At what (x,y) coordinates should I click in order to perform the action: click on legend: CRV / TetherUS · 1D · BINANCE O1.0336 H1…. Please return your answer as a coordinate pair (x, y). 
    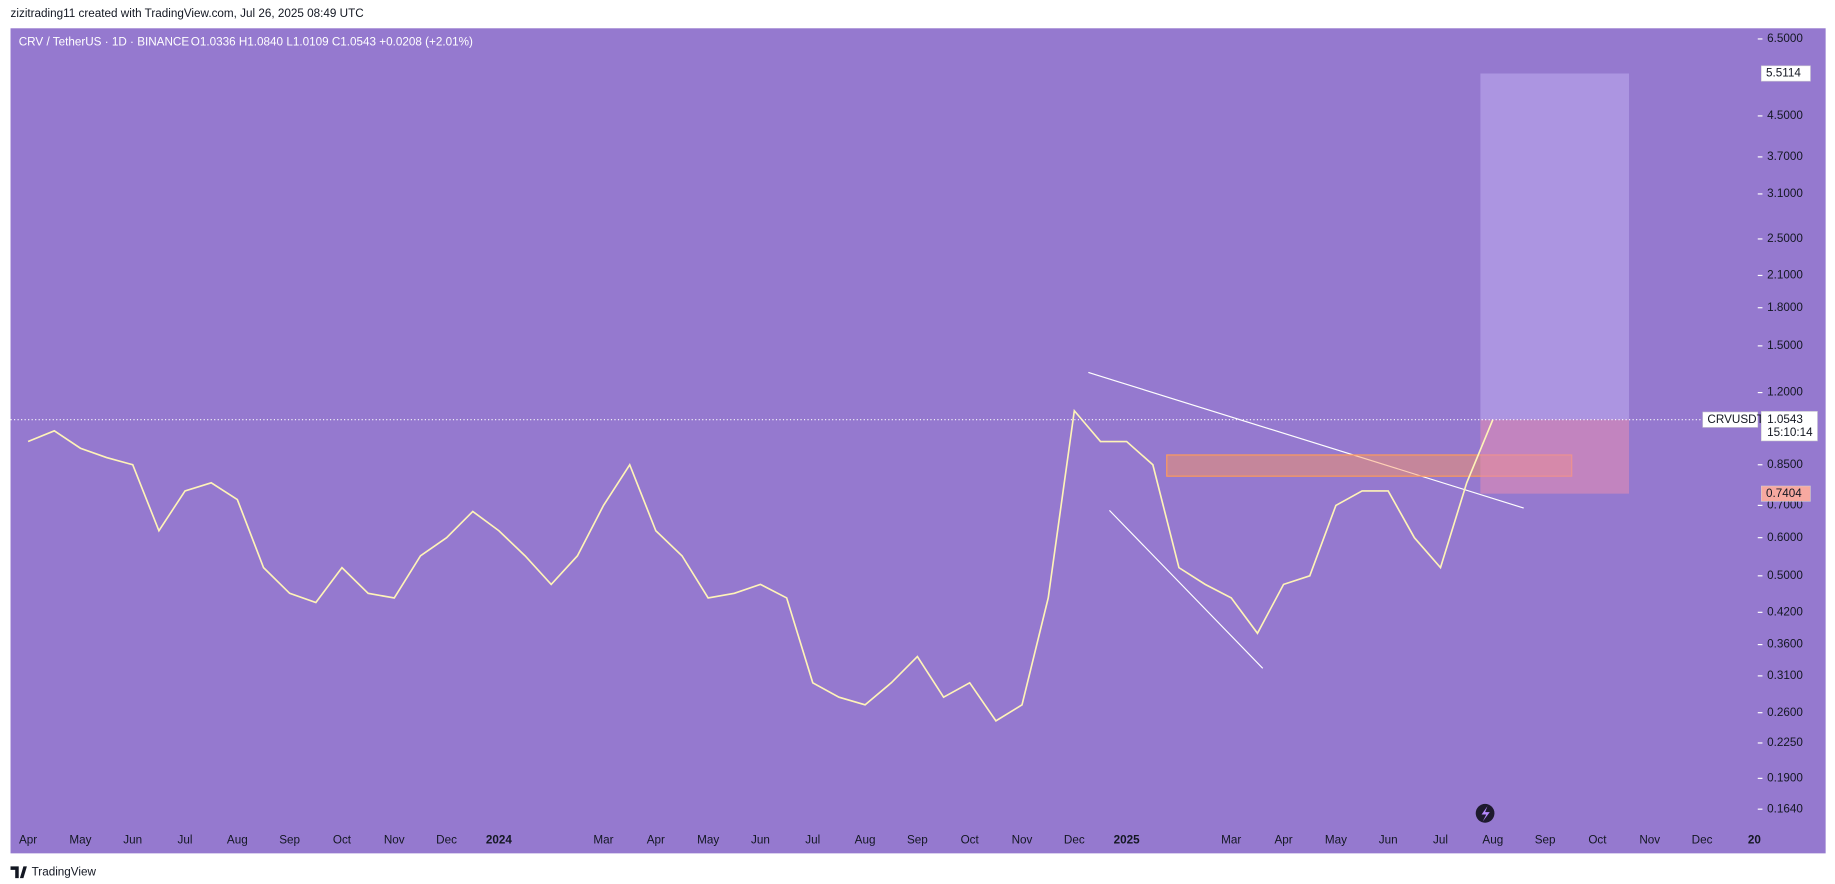
    Looking at the image, I should click on (246, 42).